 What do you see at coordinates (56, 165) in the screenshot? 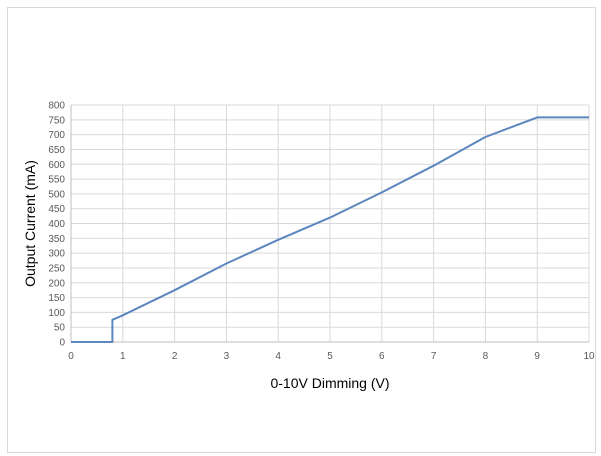
I see `y-tick-label: 600` at bounding box center [56, 165].